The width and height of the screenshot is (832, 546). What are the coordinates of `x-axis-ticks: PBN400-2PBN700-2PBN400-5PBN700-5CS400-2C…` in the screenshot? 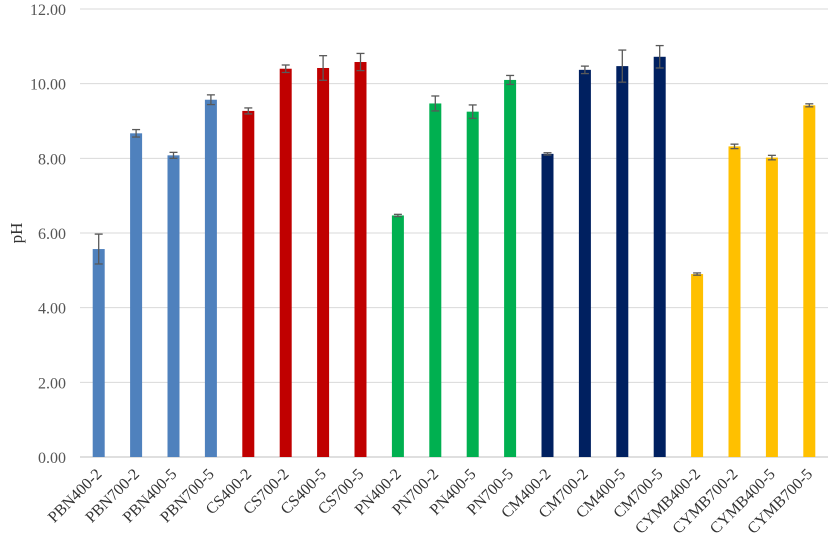 It's located at (430, 502).